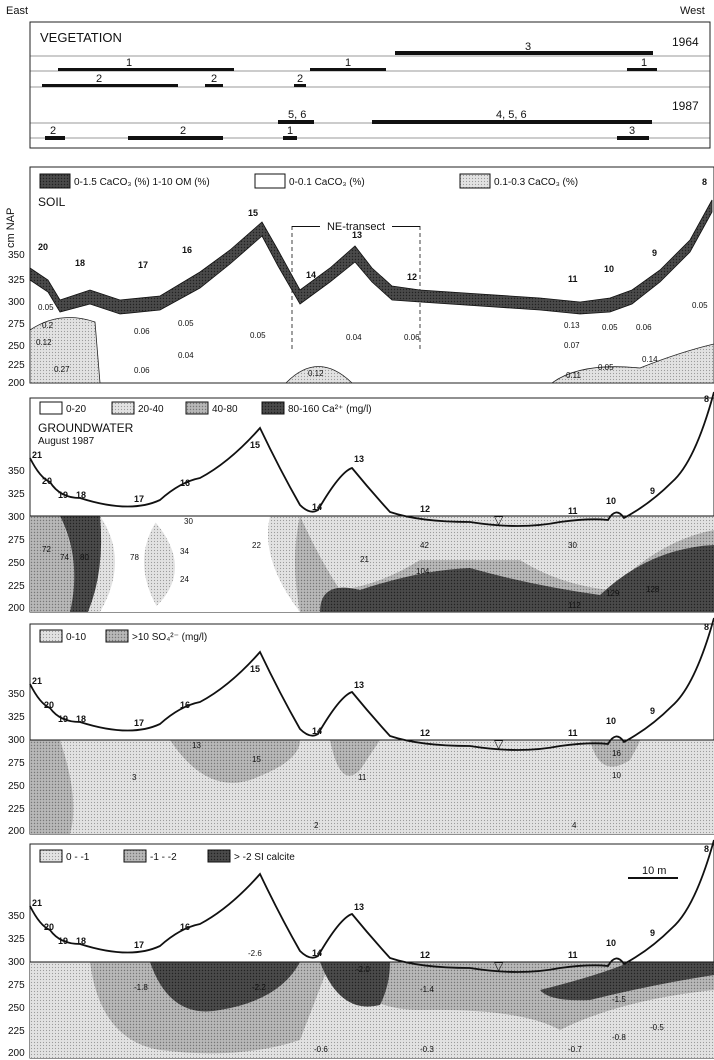  Describe the element at coordinates (16, 1031) in the screenshot. I see `si-y-tick: 225` at that location.